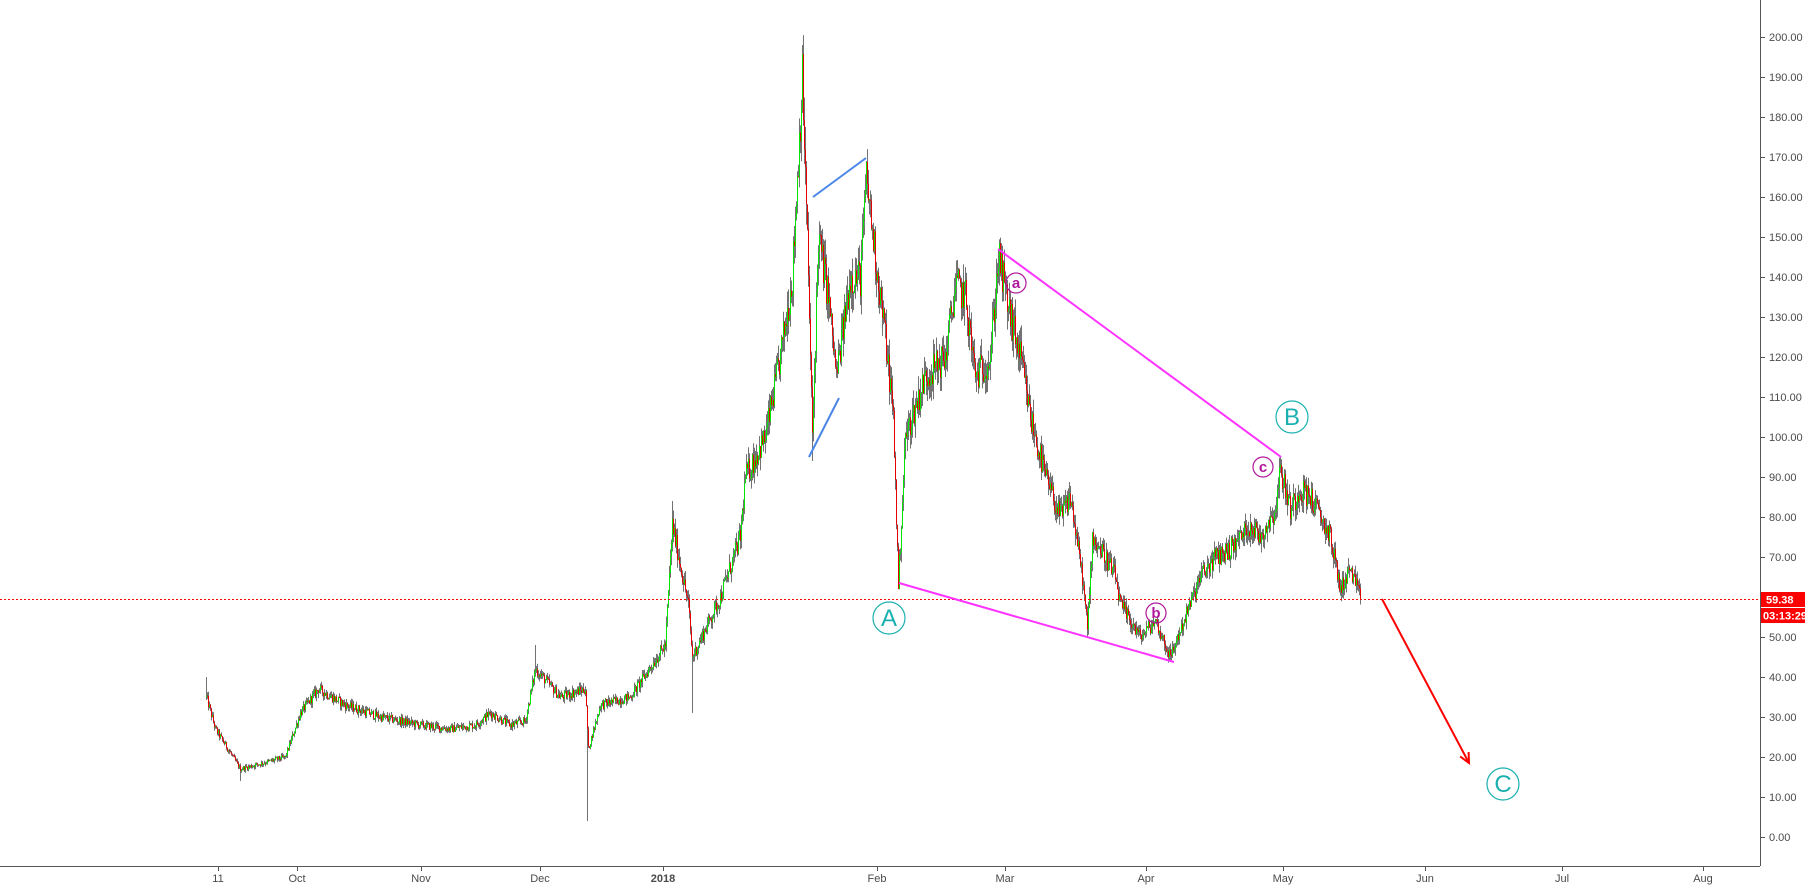  What do you see at coordinates (1783, 607) in the screenshot?
I see `current-price-tag: 59.38 03:13:29` at bounding box center [1783, 607].